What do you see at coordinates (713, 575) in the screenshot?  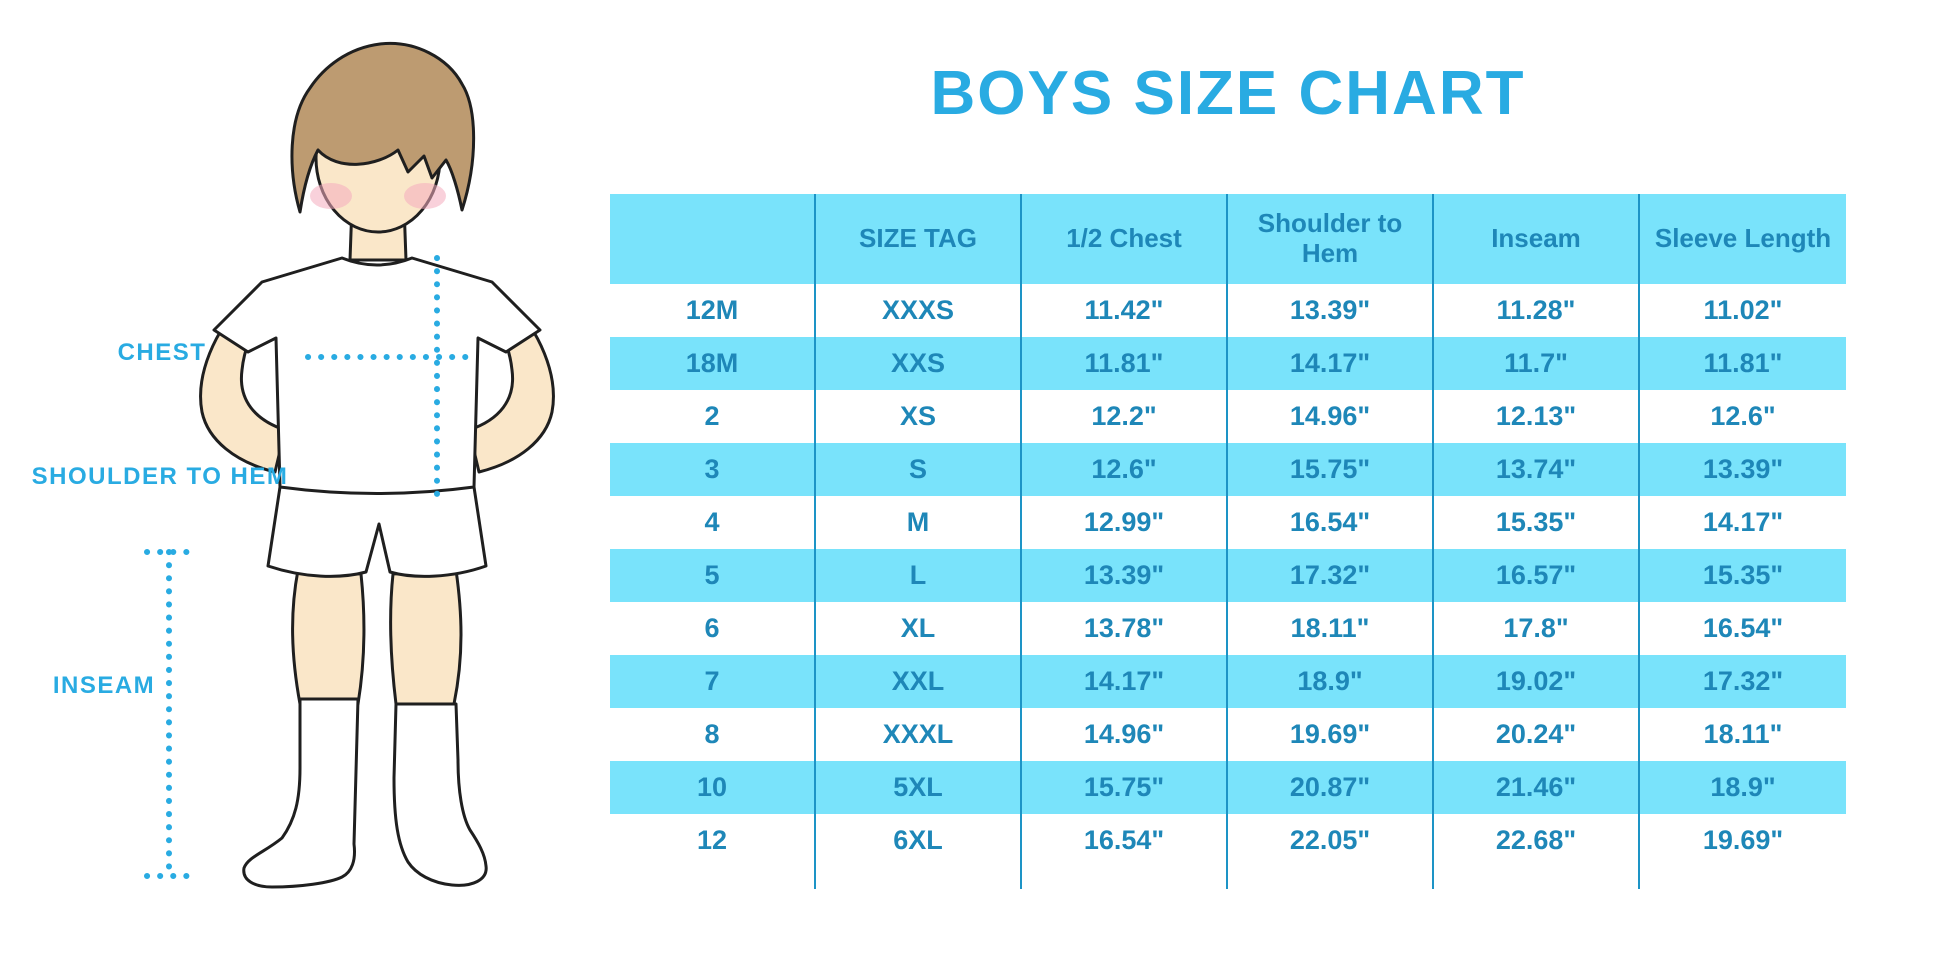 I see `table-cell: 5` at bounding box center [713, 575].